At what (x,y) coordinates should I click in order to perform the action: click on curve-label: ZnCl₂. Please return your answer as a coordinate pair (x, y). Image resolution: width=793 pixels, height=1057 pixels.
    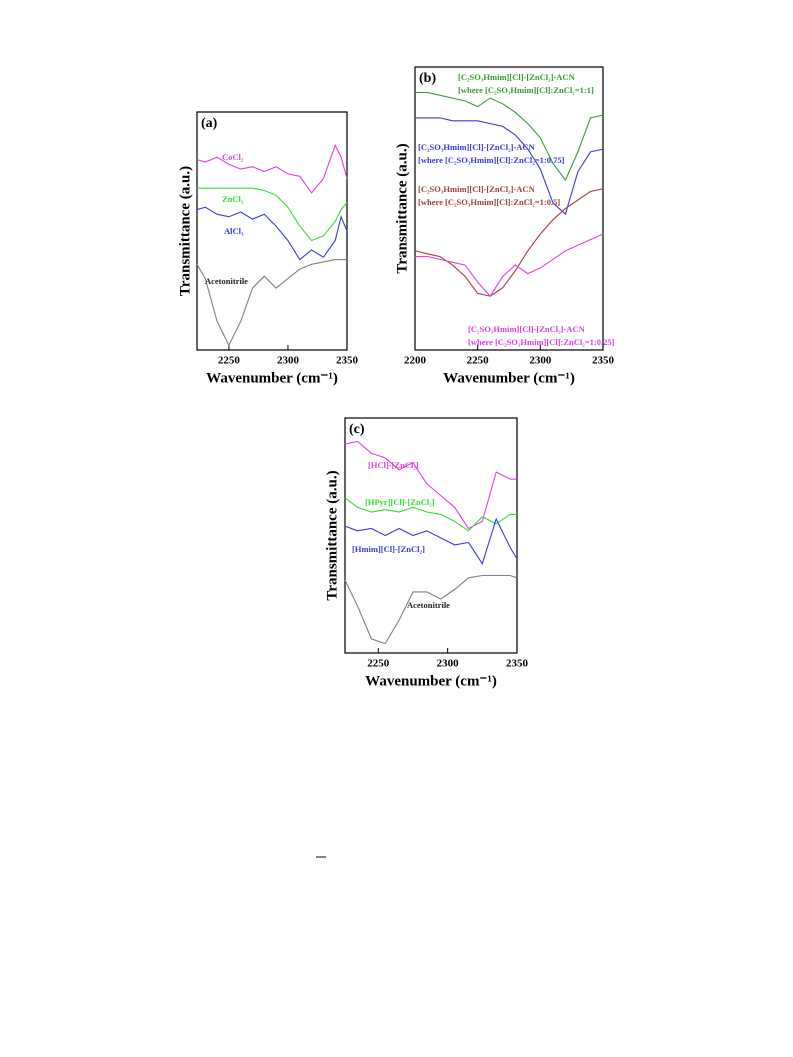
    Looking at the image, I should click on (233, 199).